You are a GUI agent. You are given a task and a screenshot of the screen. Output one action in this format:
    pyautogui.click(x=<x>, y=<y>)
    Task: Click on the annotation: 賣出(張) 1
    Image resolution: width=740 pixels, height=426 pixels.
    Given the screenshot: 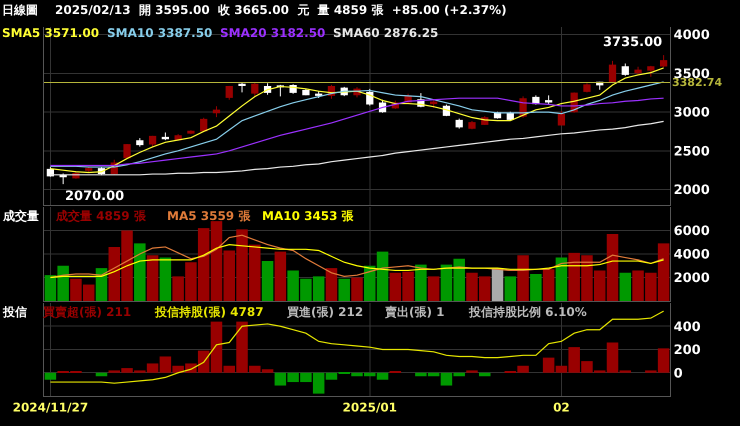 What is the action you would take?
    pyautogui.click(x=414, y=312)
    